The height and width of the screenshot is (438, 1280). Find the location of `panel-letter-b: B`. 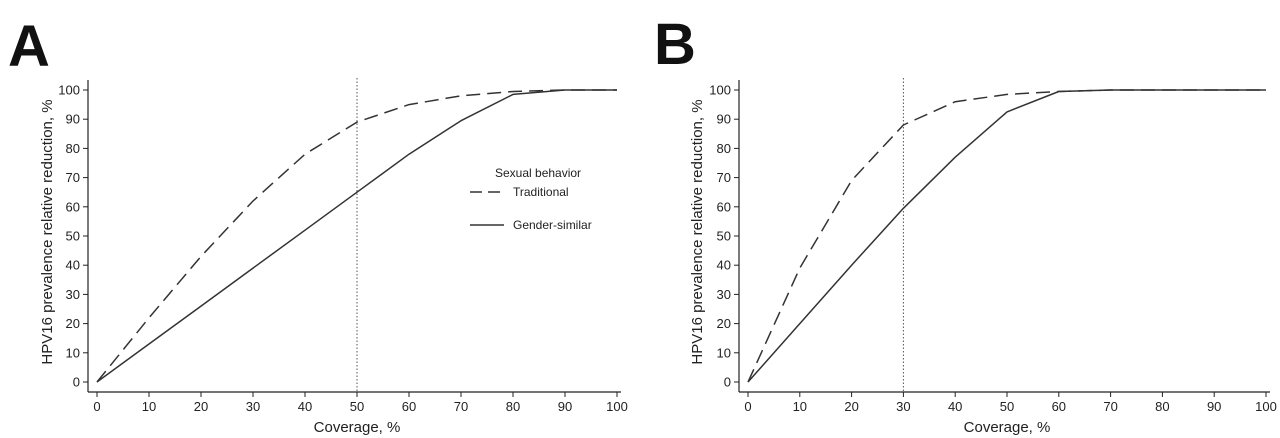

panel-letter-b: B is located at coordinates (675, 44).